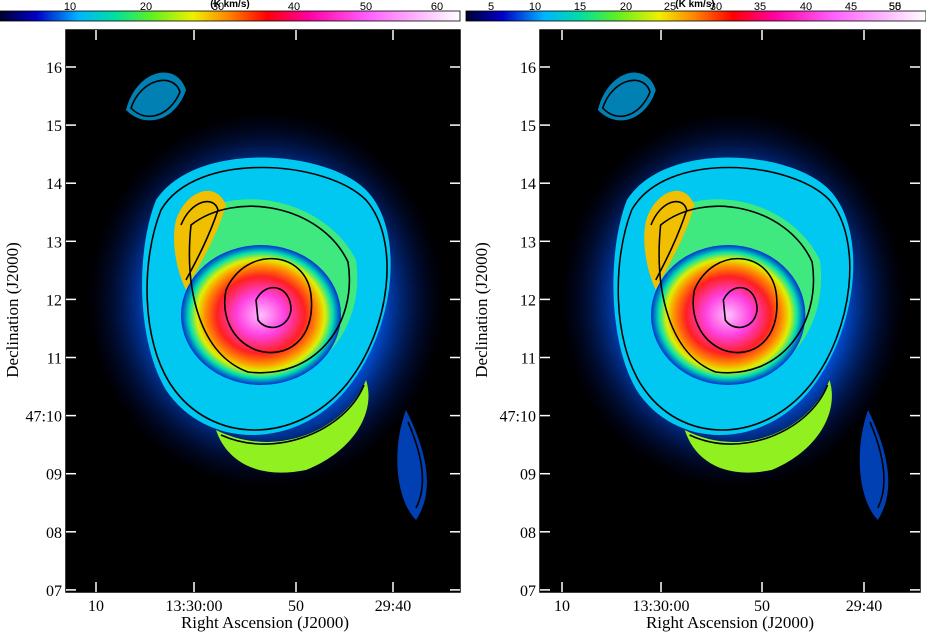  Describe the element at coordinates (580, 7) in the screenshot. I see `colorbar-tick-label: 15` at that location.